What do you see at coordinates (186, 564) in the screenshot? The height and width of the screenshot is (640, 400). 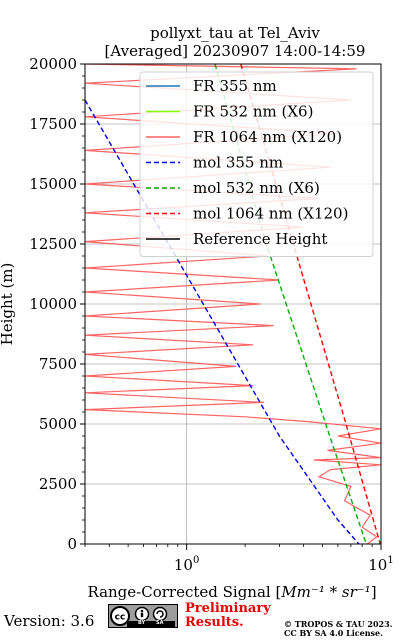 I see `x-tick-label: 10⁰` at bounding box center [186, 564].